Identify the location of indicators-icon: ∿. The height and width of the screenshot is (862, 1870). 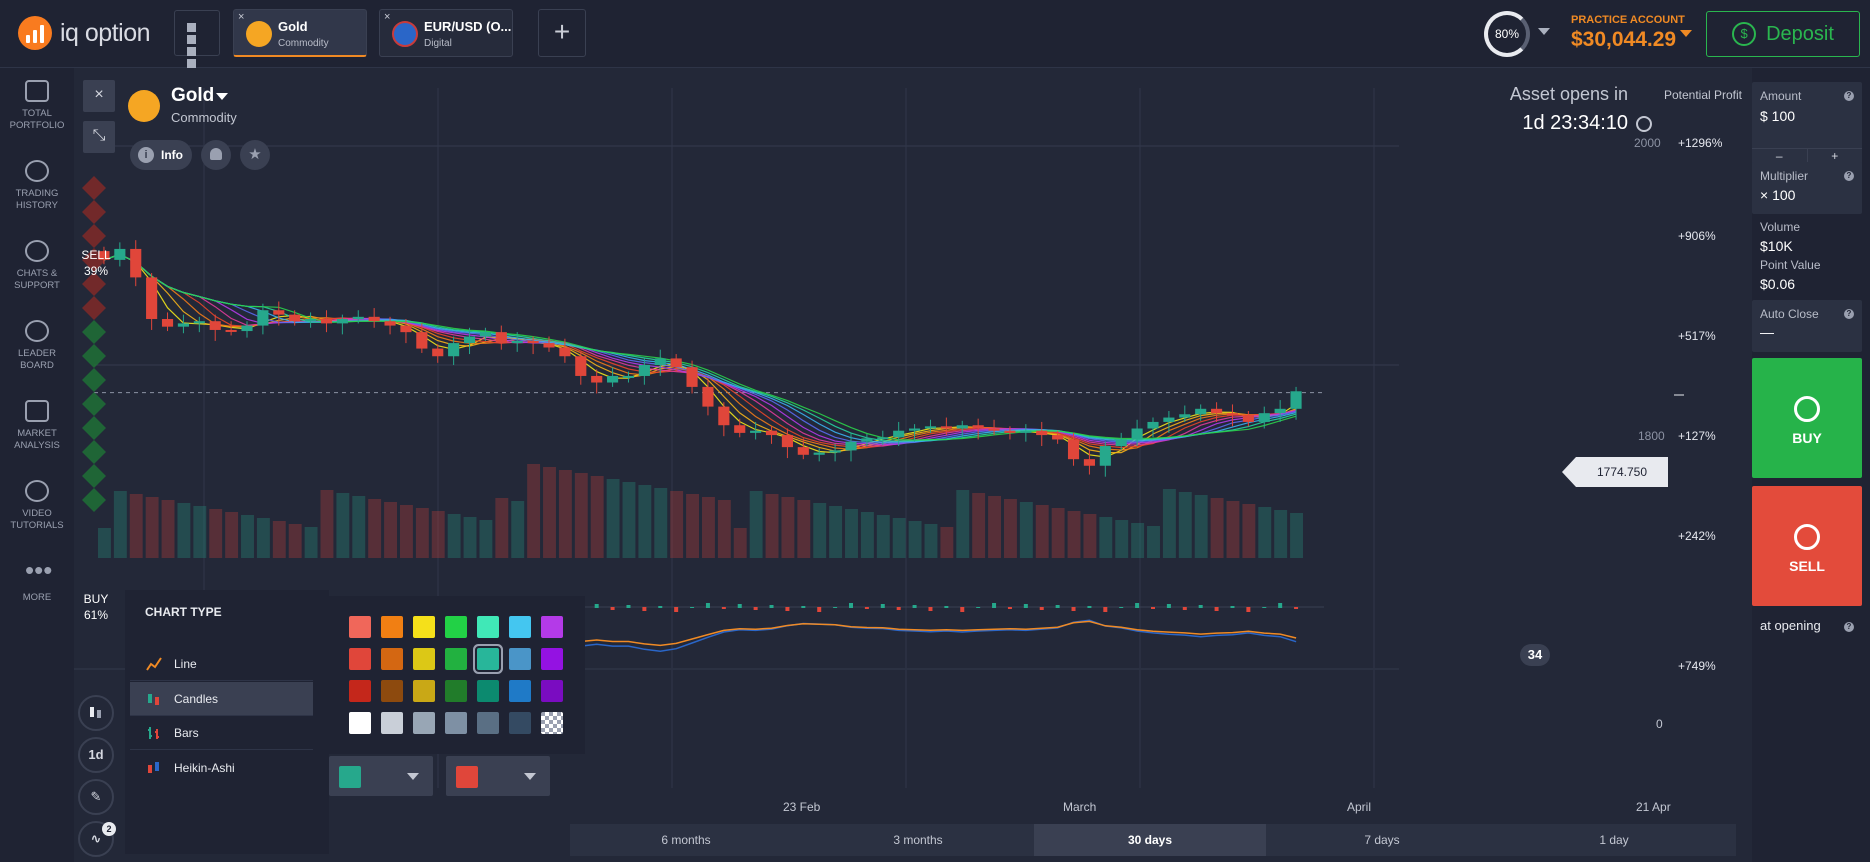
(96, 839).